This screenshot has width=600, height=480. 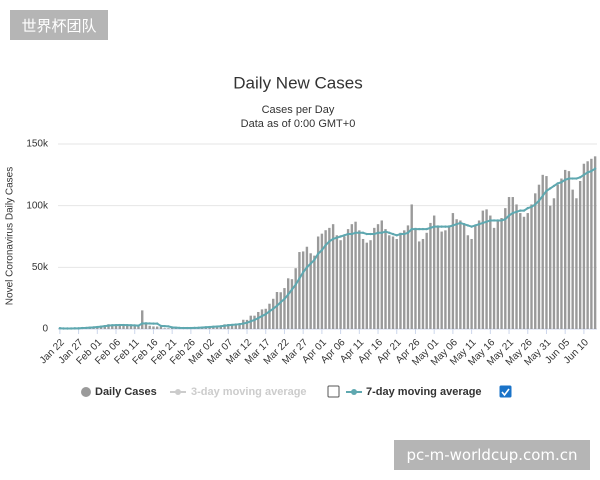 I want to click on y-tick-label: 100k, so click(x=37, y=205).